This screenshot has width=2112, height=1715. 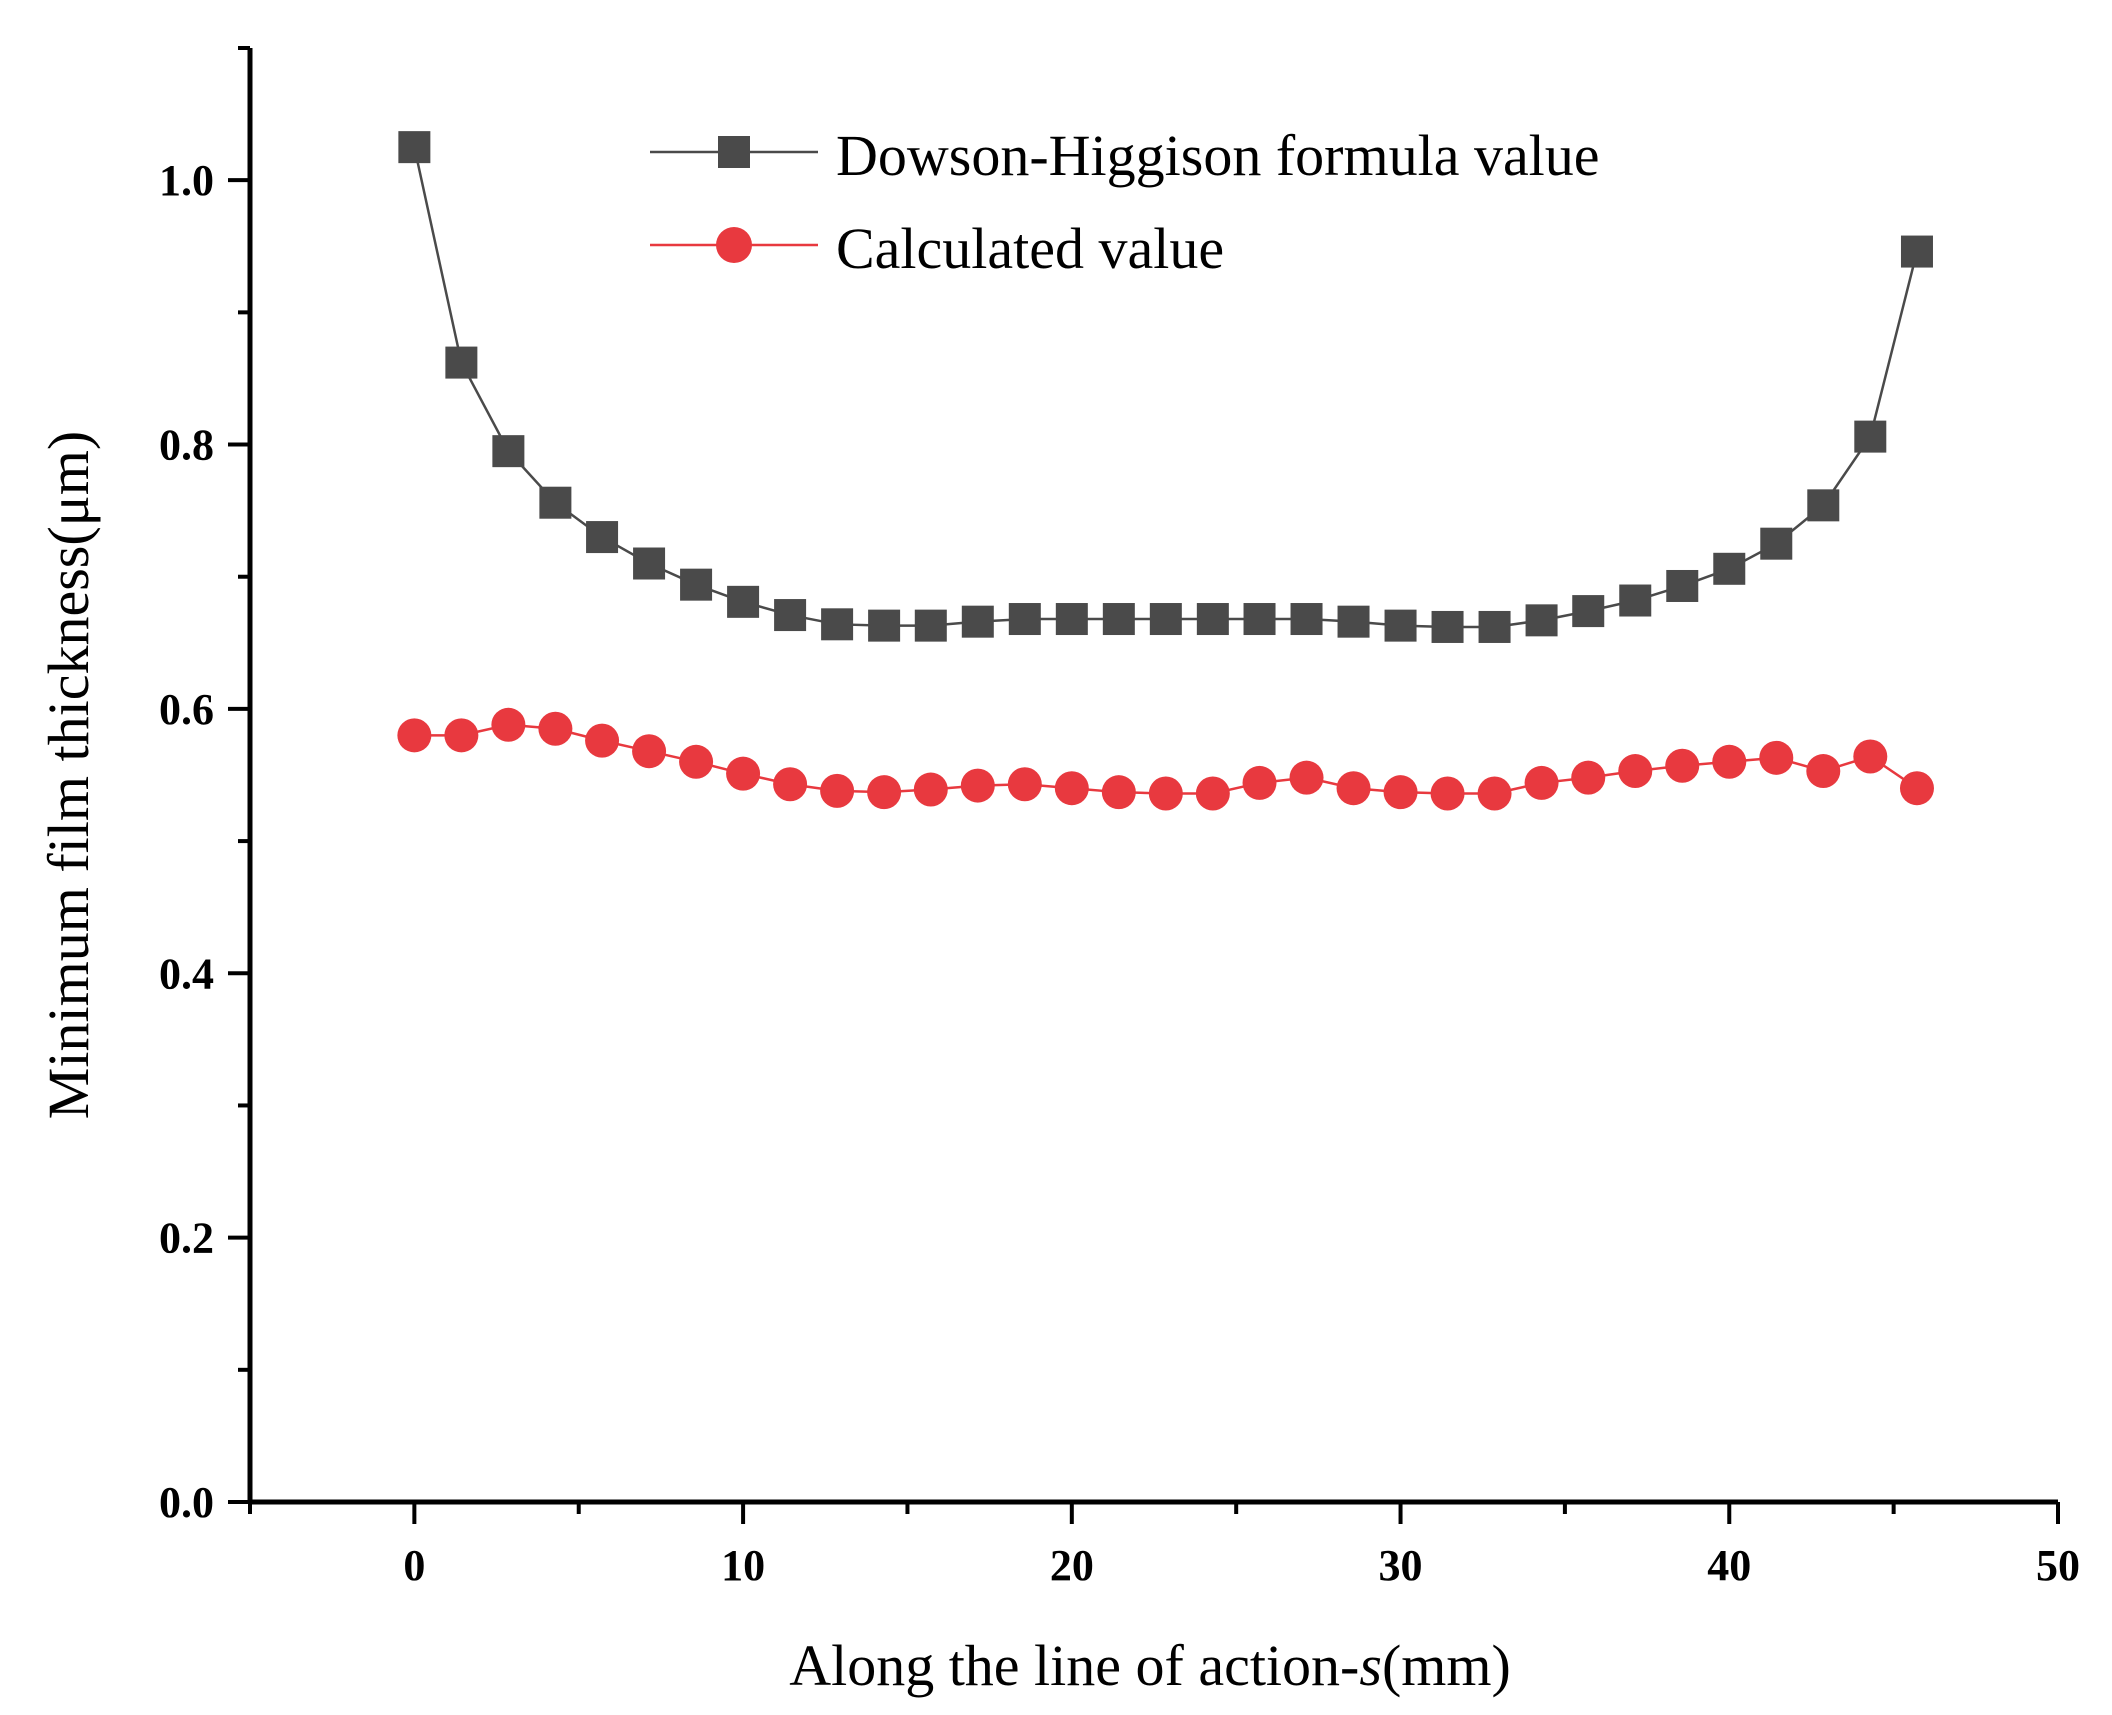 I want to click on y-tick-label-0.4: 0.4, so click(x=186, y=973).